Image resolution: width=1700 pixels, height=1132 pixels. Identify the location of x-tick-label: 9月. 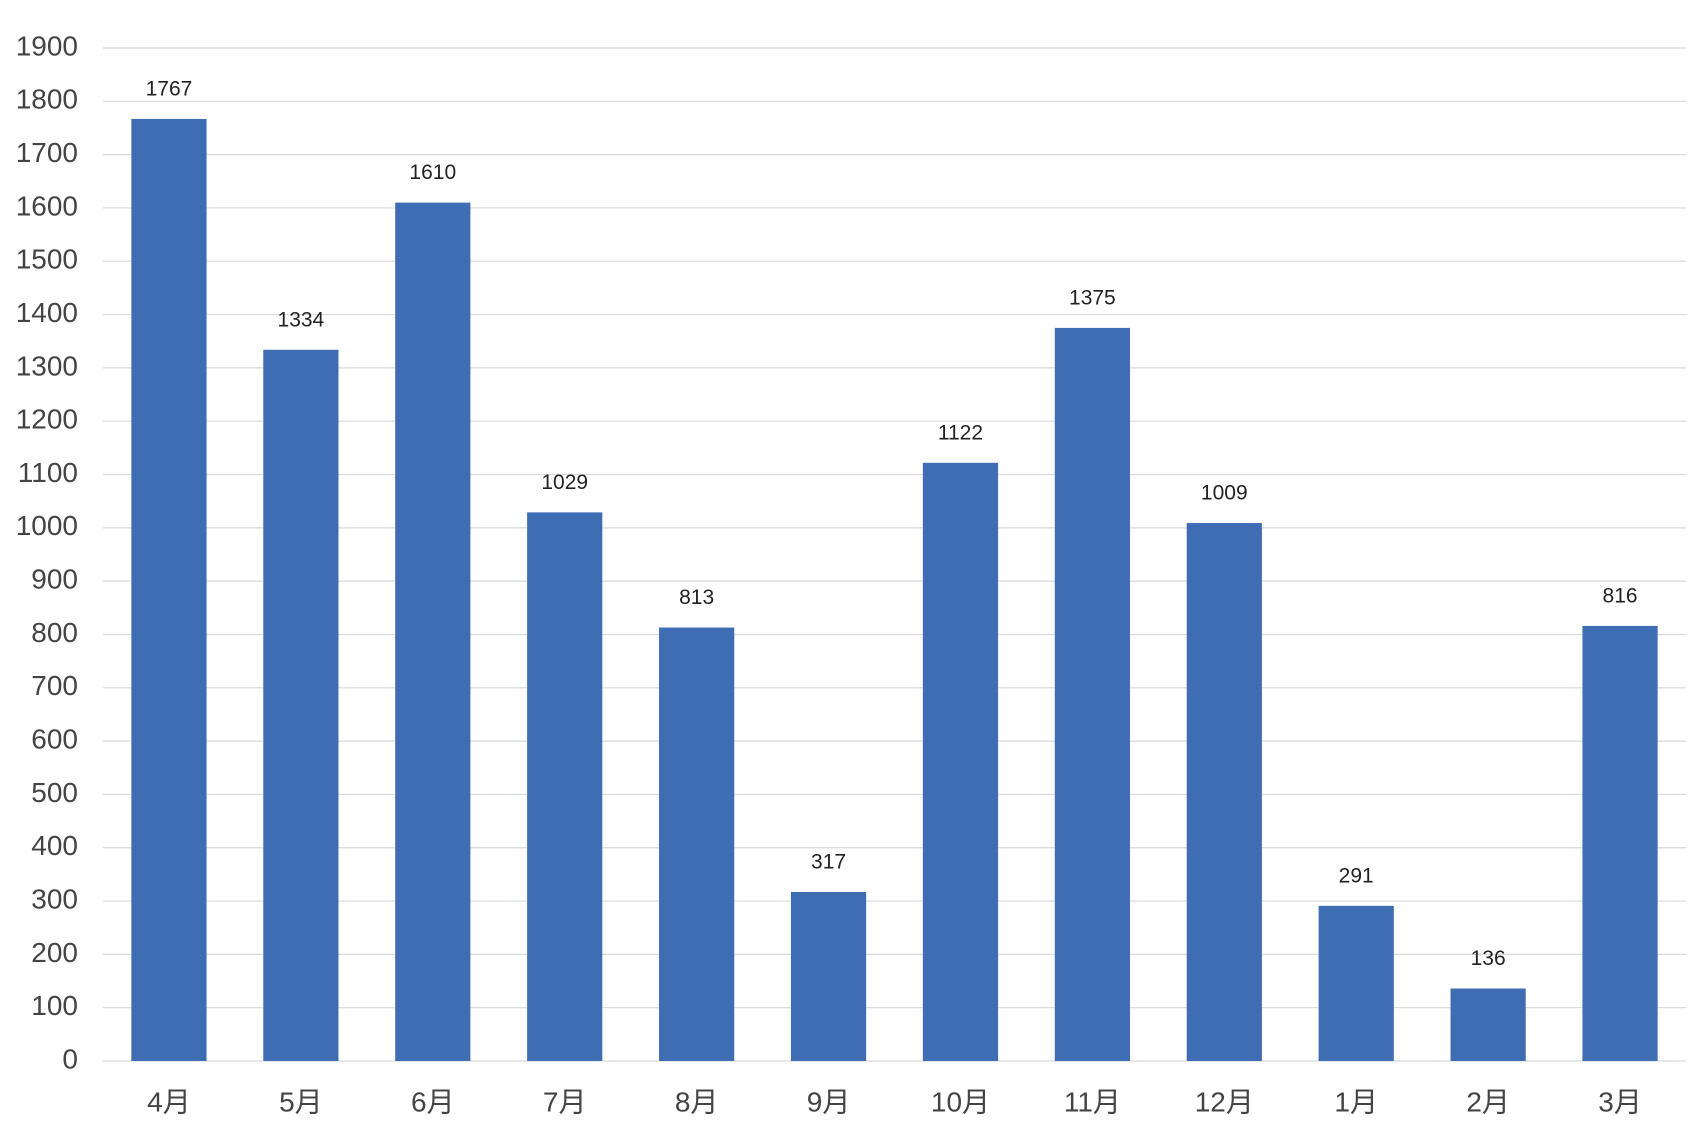
(829, 1101).